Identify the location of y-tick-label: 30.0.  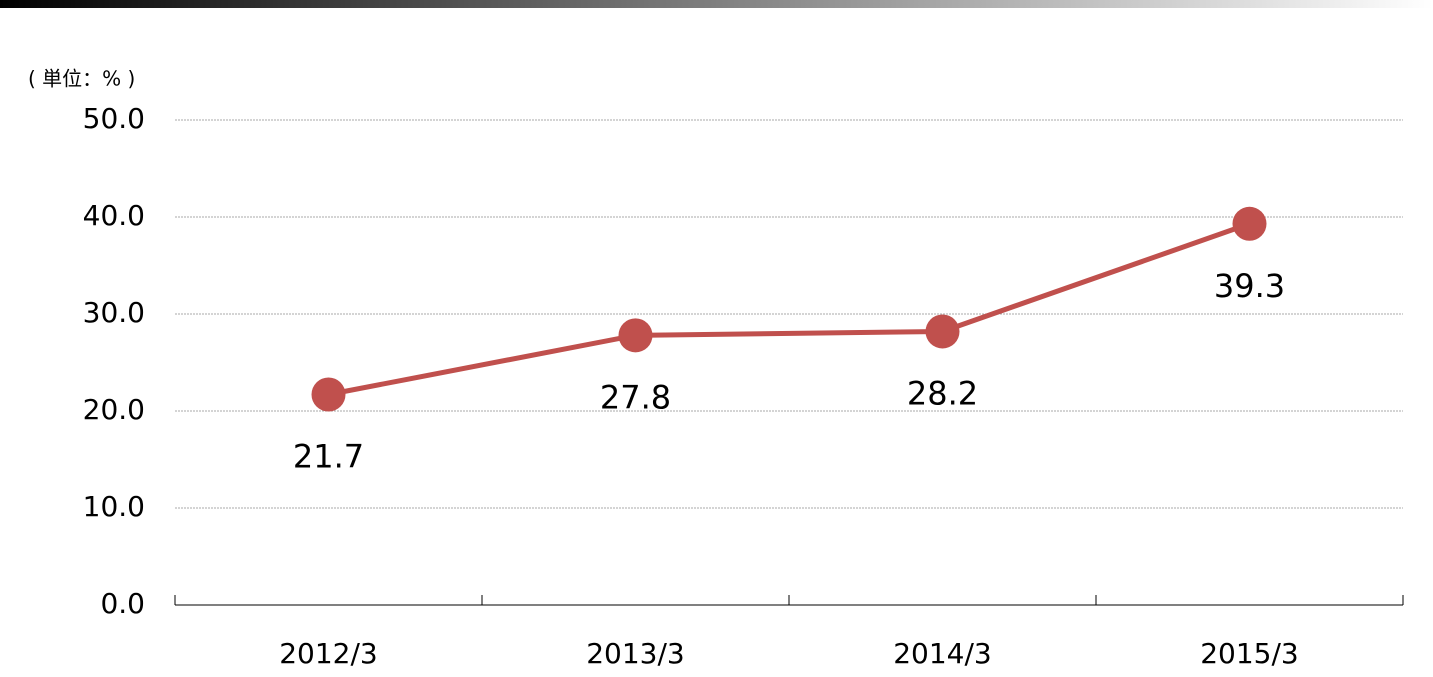
(114, 312).